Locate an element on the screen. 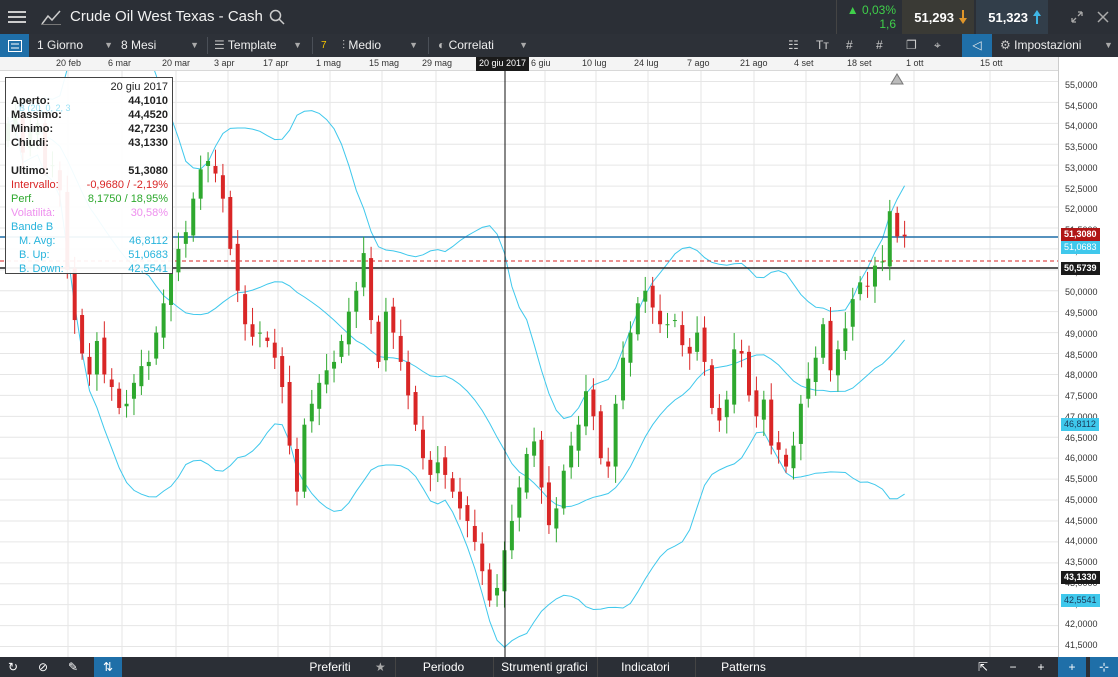 This screenshot has width=1118, height=677. tag-icon: ◁ is located at coordinates (977, 45).